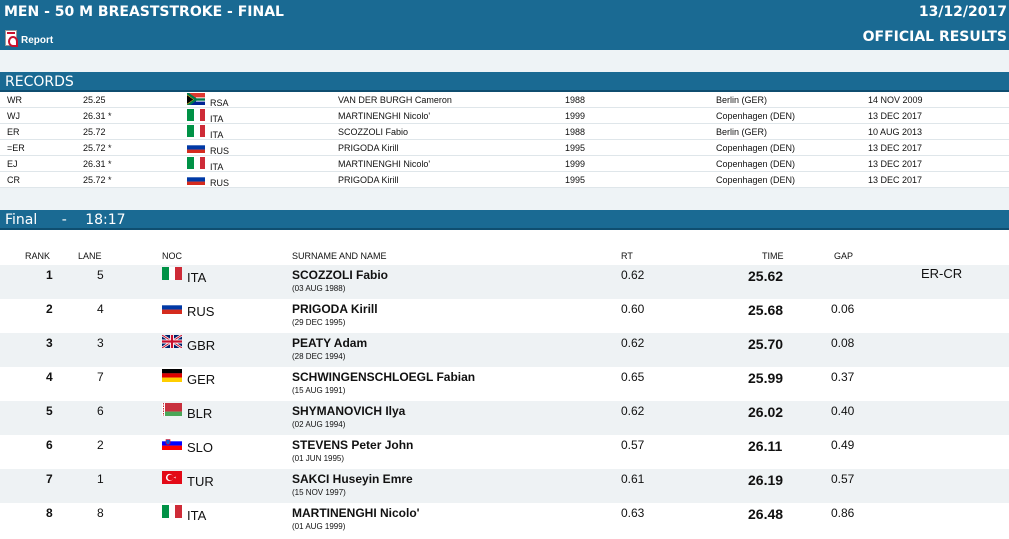 This screenshot has width=1009, height=539. What do you see at coordinates (395, 100) in the screenshot?
I see `record-name: VAN DER BURGH Cameron` at bounding box center [395, 100].